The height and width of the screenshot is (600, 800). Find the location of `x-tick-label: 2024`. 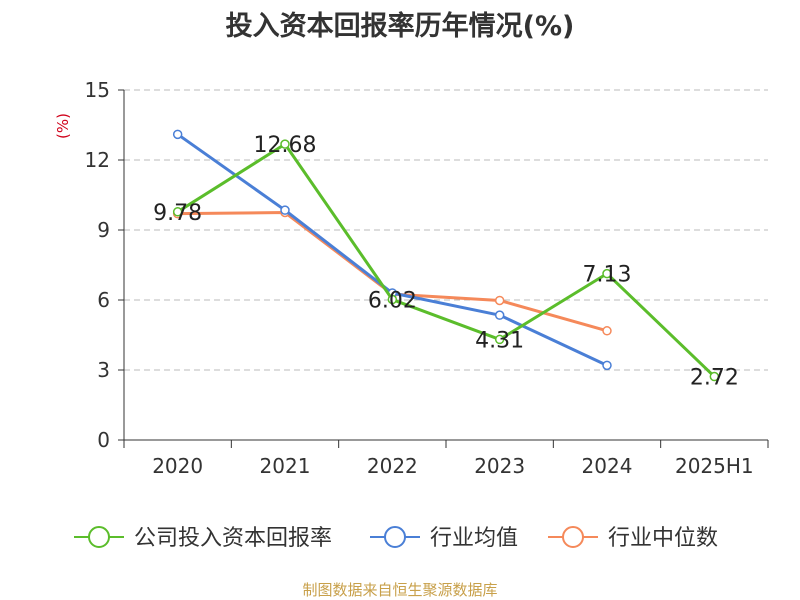

x-tick-label: 2024 is located at coordinates (607, 466).